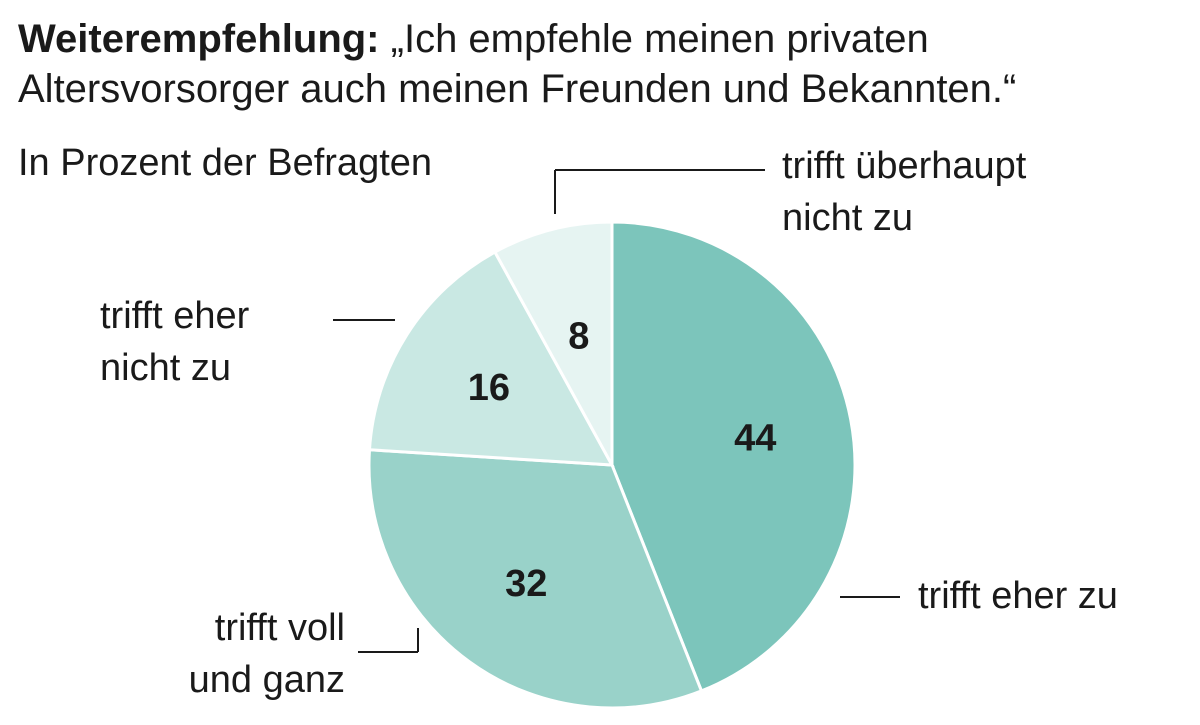 This screenshot has height=725, width=1200. Describe the element at coordinates (175, 316) in the screenshot. I see `slice-category-label: trifft eher` at that location.